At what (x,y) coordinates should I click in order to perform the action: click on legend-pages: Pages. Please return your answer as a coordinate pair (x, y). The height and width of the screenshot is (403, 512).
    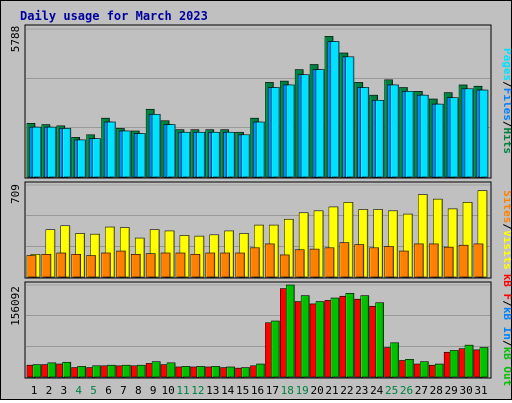
    Looking at the image, I should click on (506, 64).